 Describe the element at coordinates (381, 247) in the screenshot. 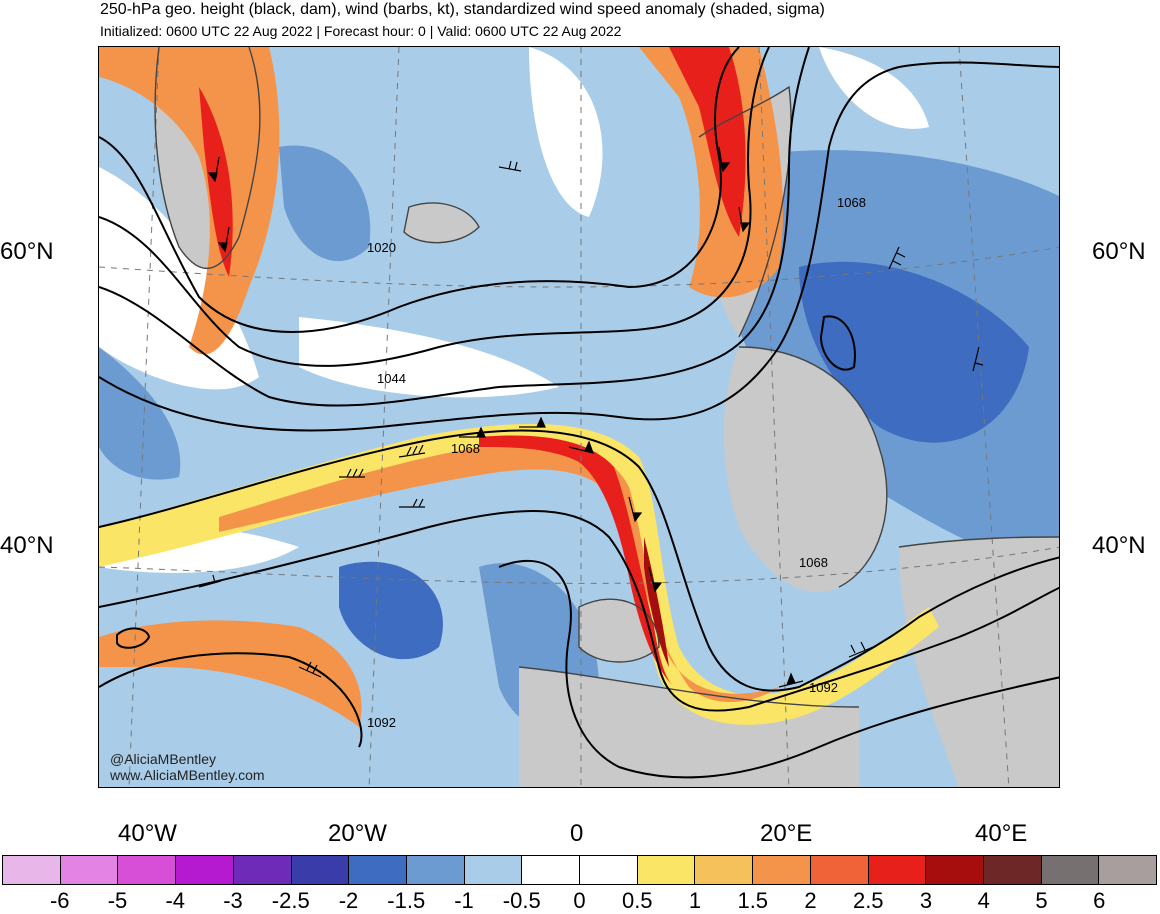

I see `contour-label: 1020` at that location.